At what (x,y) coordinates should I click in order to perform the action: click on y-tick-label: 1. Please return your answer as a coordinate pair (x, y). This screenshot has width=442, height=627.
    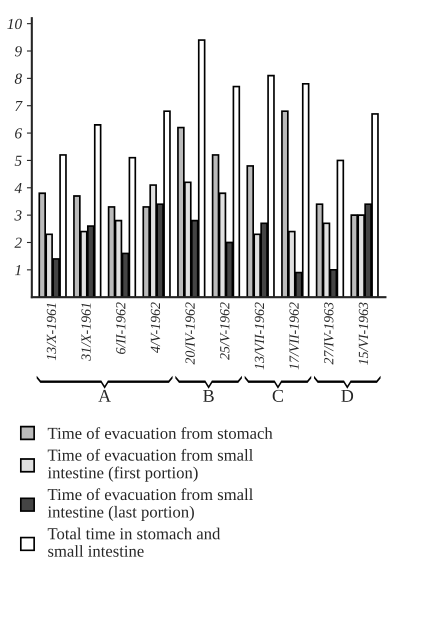
    Looking at the image, I should click on (17, 270).